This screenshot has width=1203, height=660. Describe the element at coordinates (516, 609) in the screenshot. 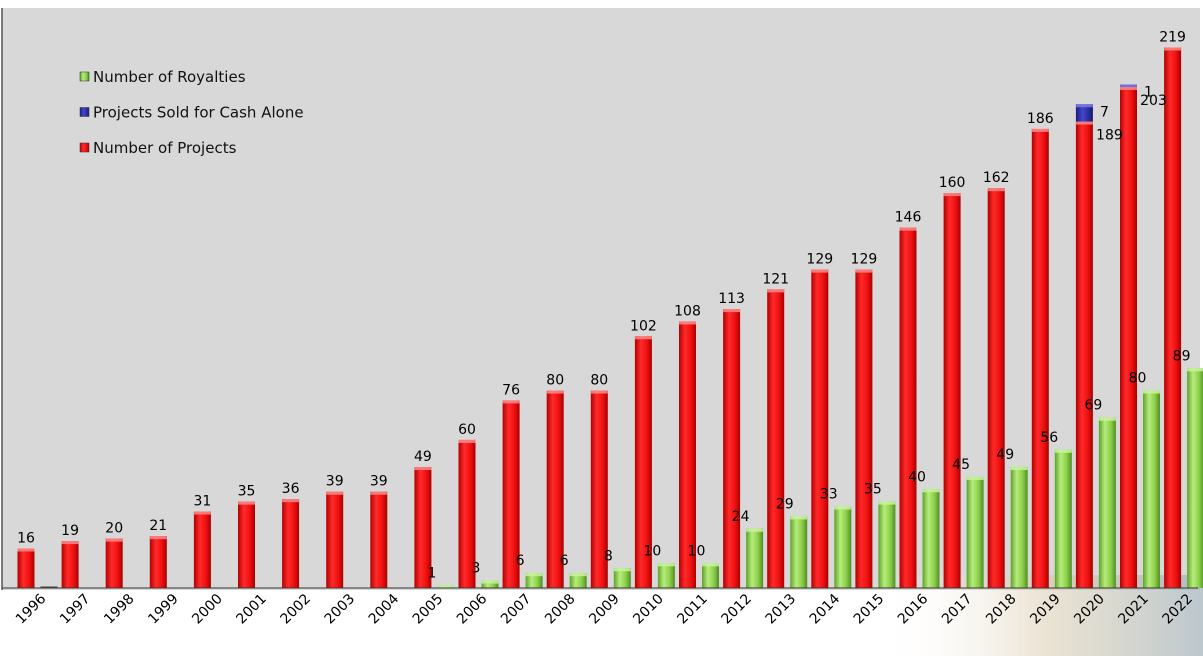

I see `x-tick-label: 2007` at that location.